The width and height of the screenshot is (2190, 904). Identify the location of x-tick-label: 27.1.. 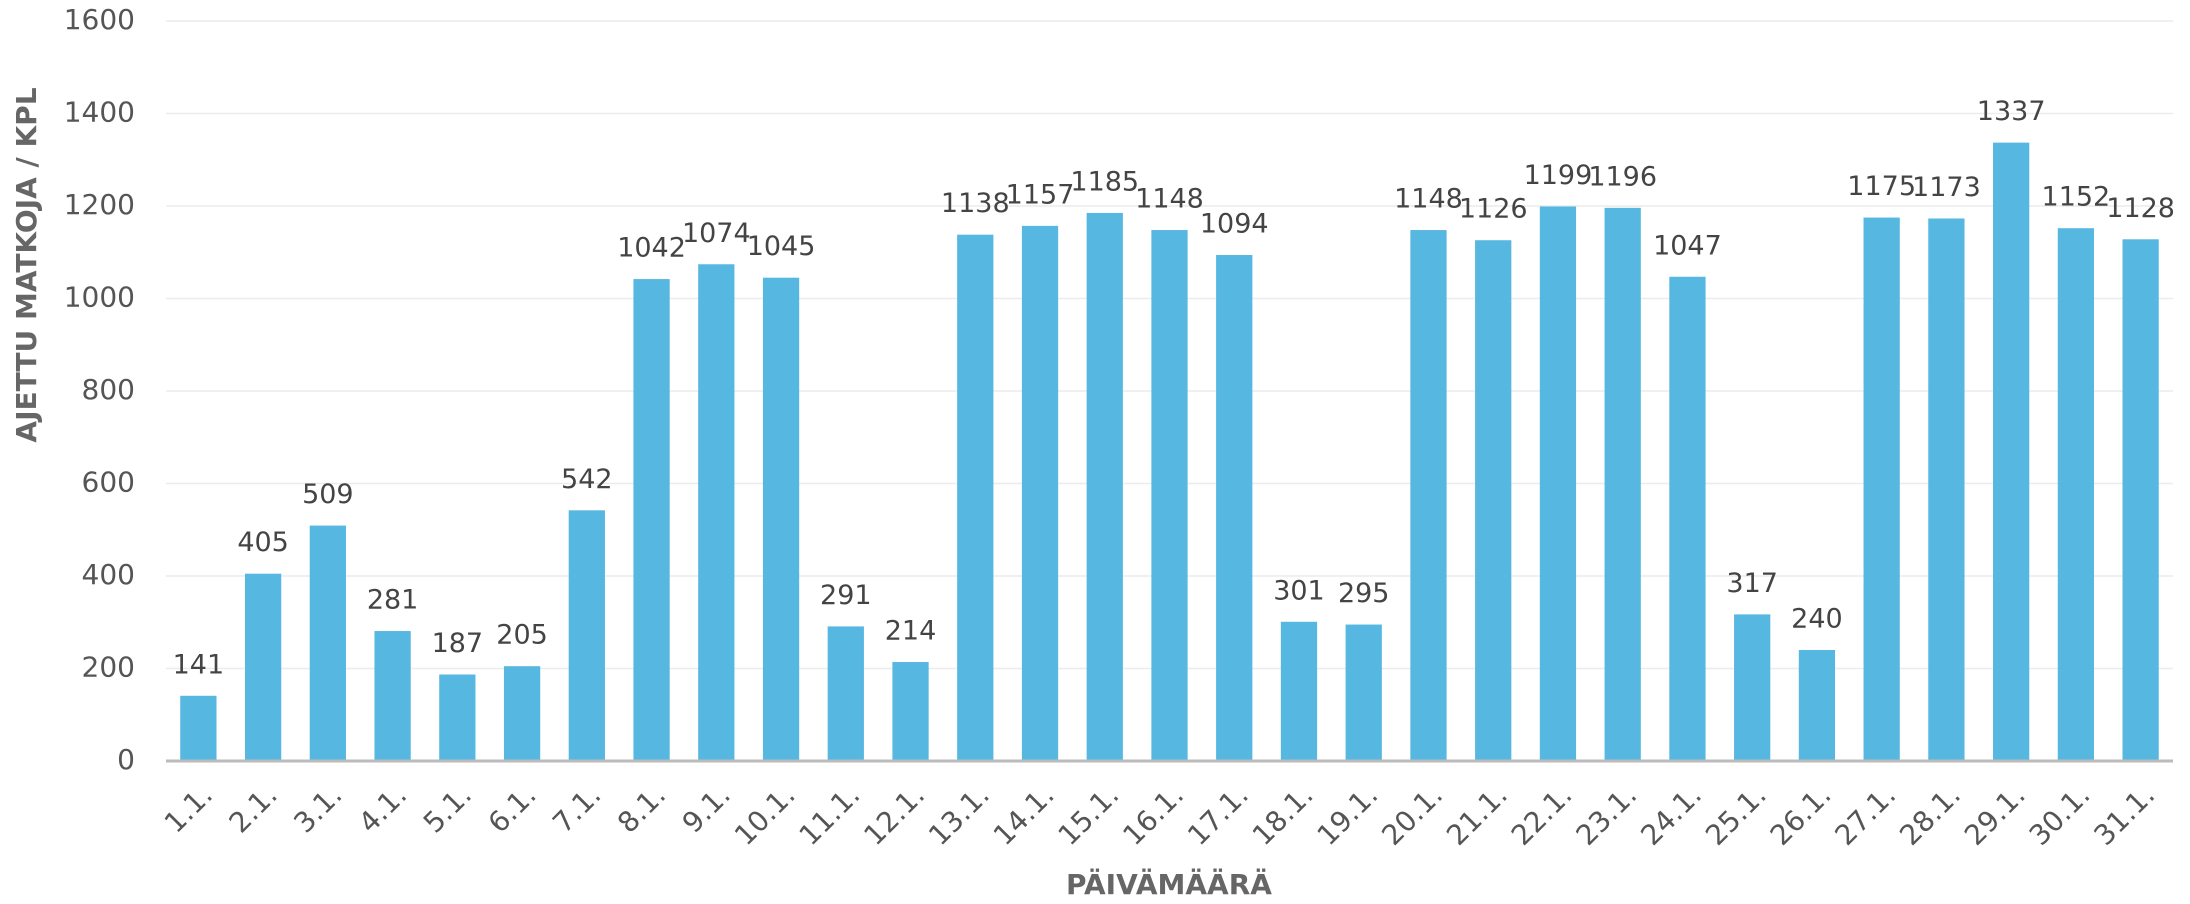
(1866, 815).